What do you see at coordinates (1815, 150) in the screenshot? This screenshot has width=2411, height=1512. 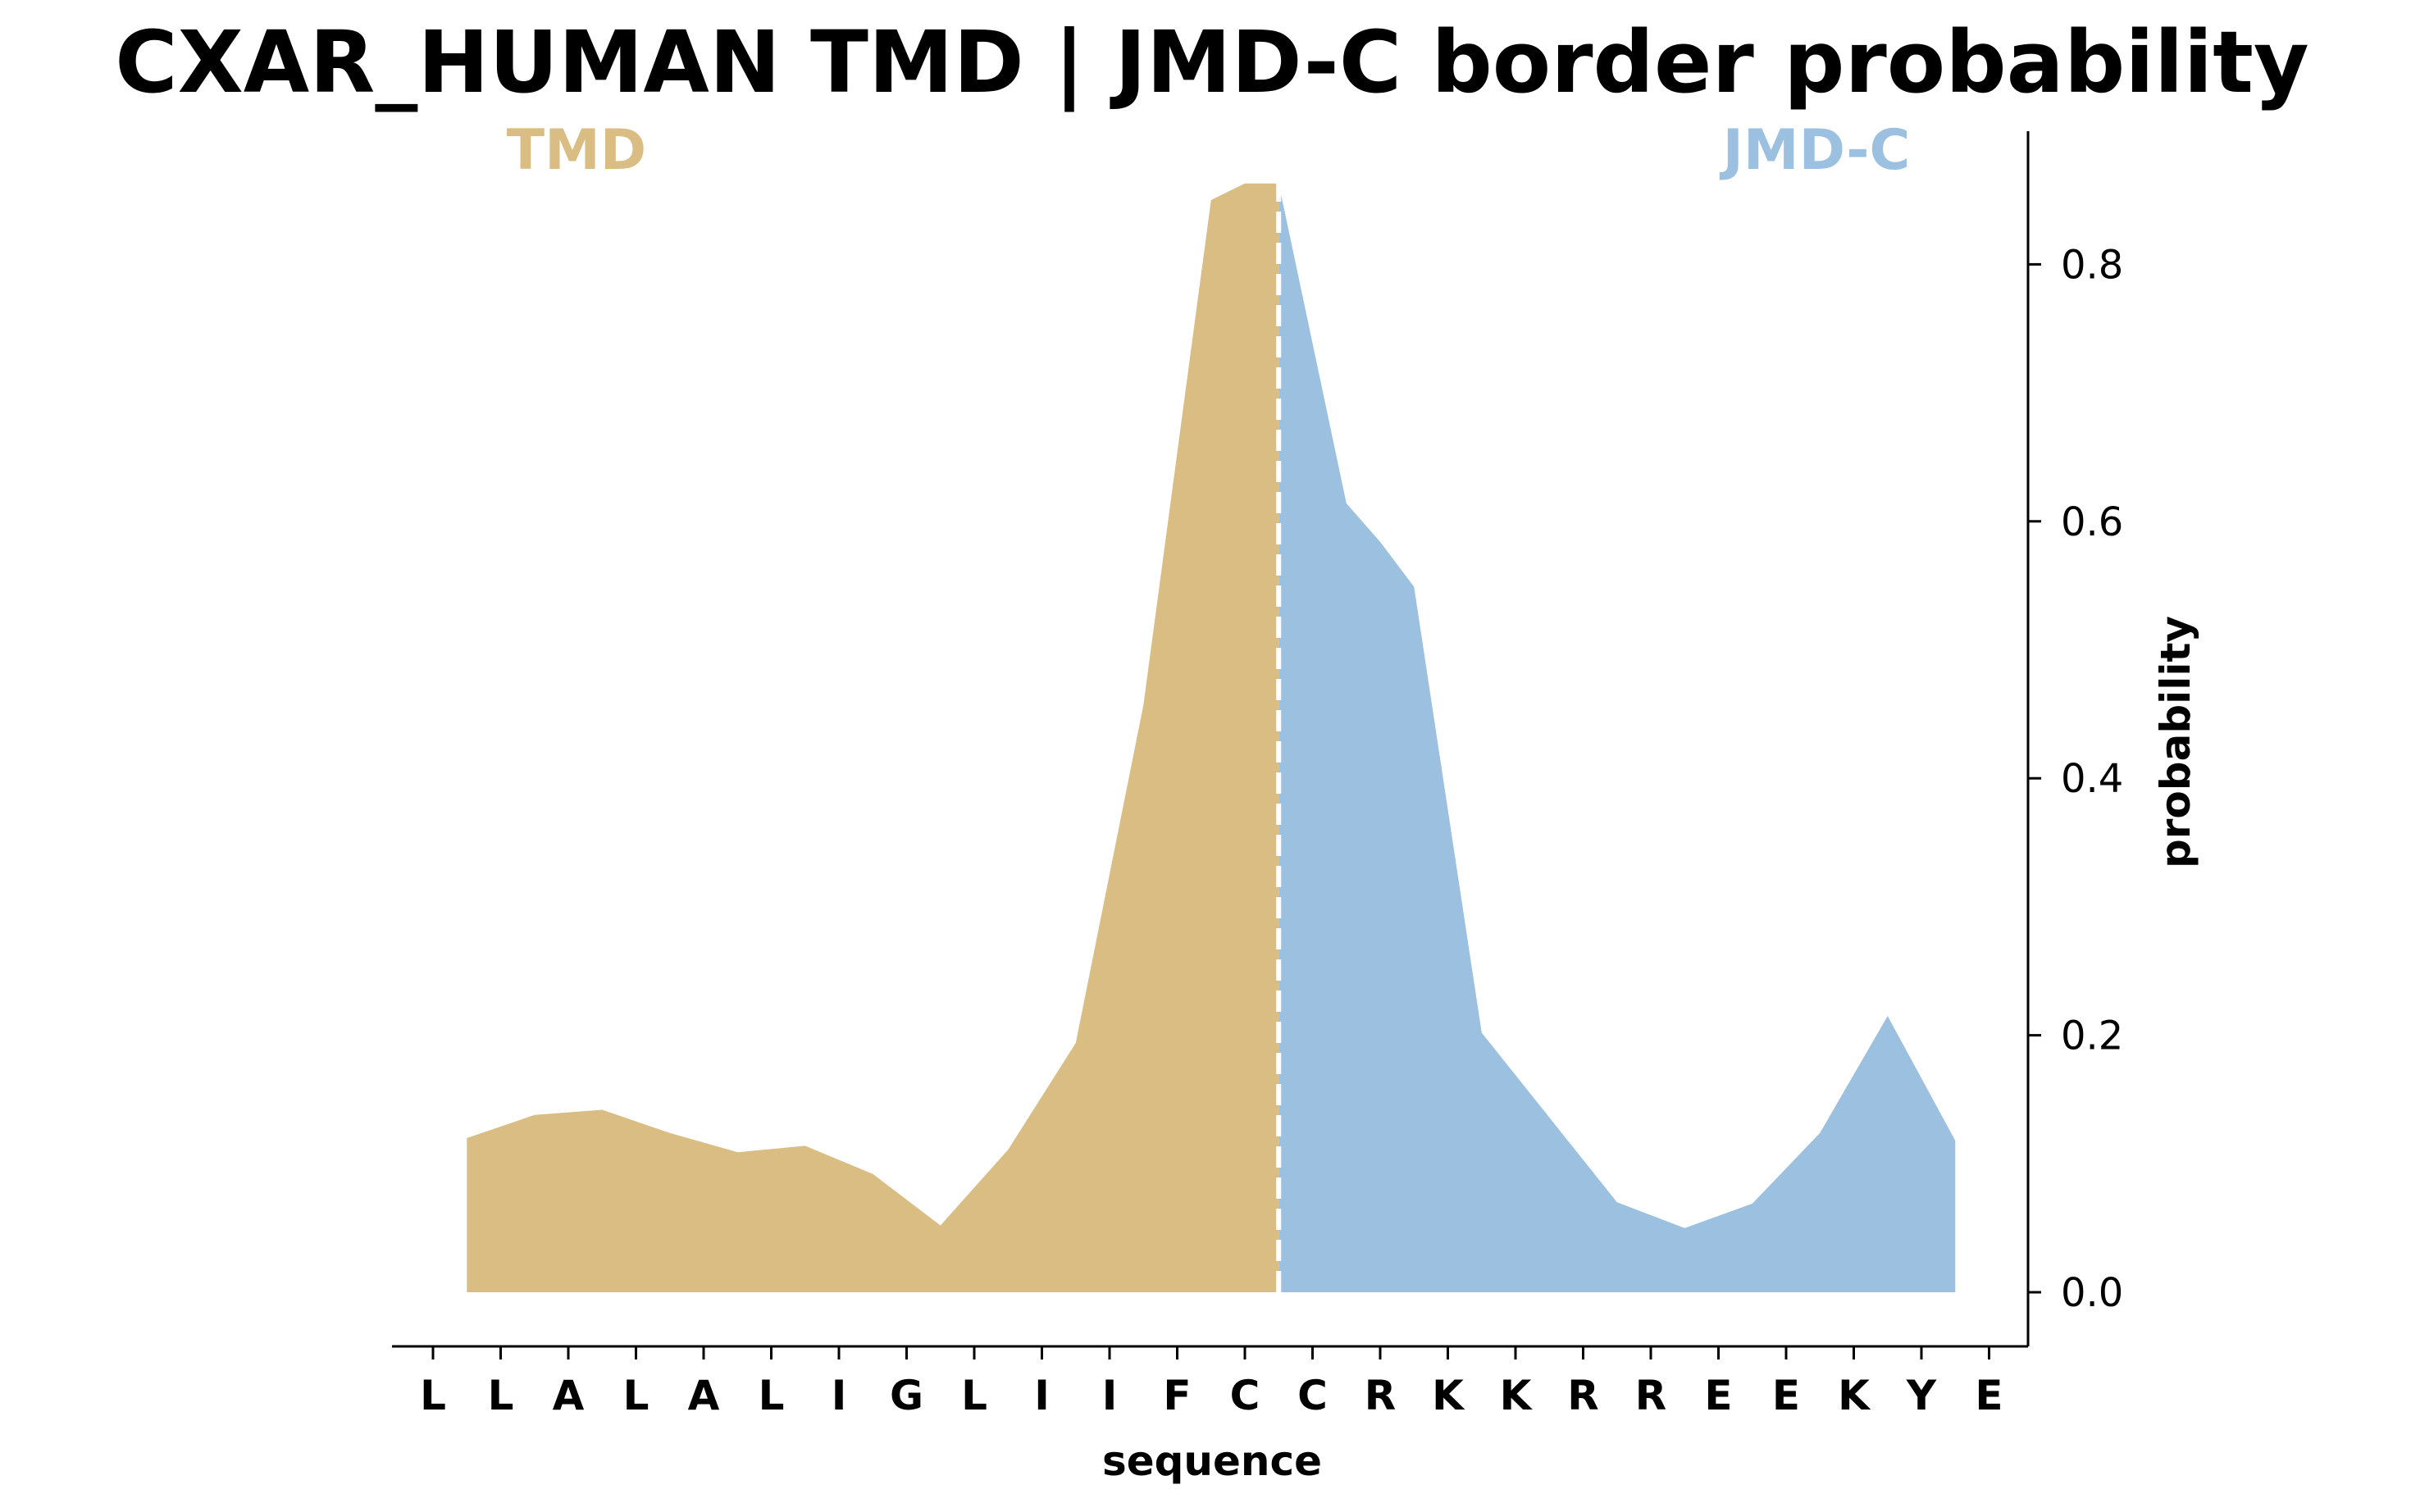 I see `jmdc-region-label: JMD-C` at bounding box center [1815, 150].